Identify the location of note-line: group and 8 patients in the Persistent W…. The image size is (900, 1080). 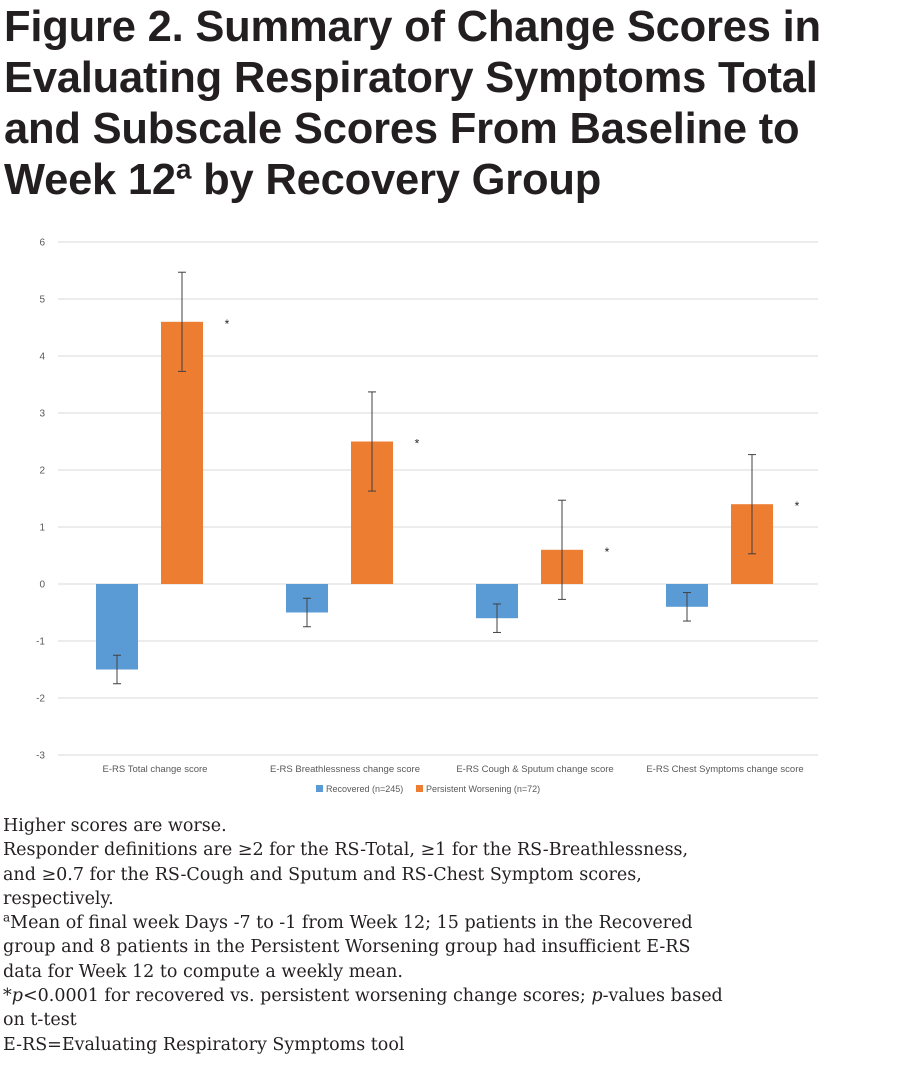
(347, 947).